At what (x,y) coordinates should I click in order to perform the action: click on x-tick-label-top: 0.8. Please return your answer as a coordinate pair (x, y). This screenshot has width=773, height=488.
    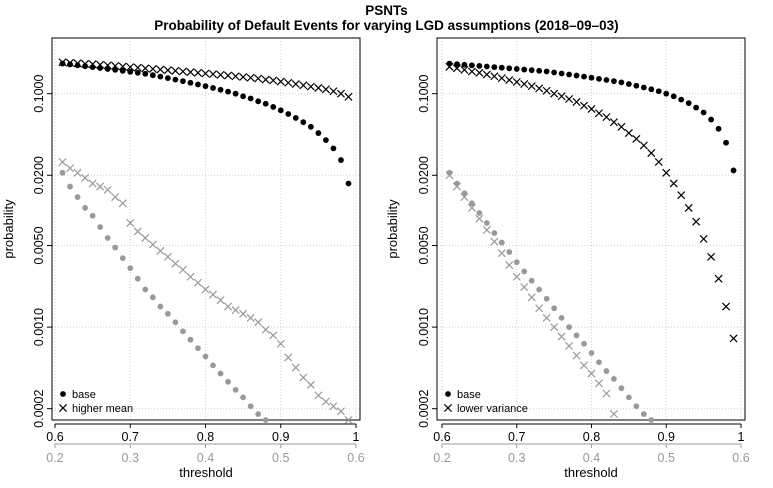
    Looking at the image, I should click on (205, 437).